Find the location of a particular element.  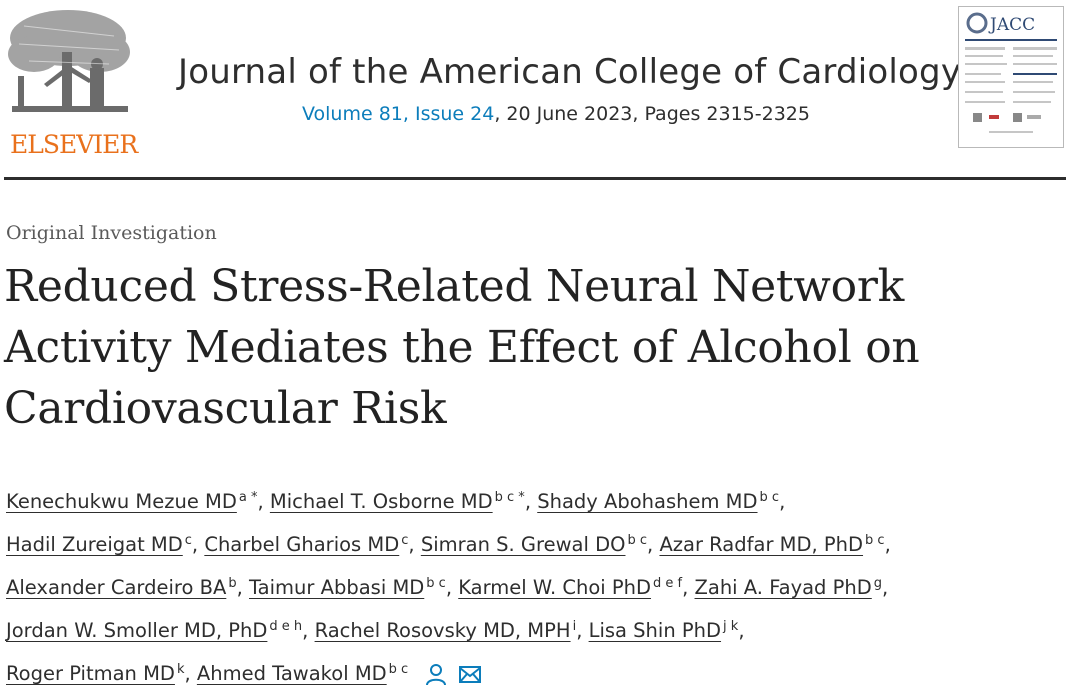

author-item: Roger Pitman MD k, is located at coordinates (98, 673).